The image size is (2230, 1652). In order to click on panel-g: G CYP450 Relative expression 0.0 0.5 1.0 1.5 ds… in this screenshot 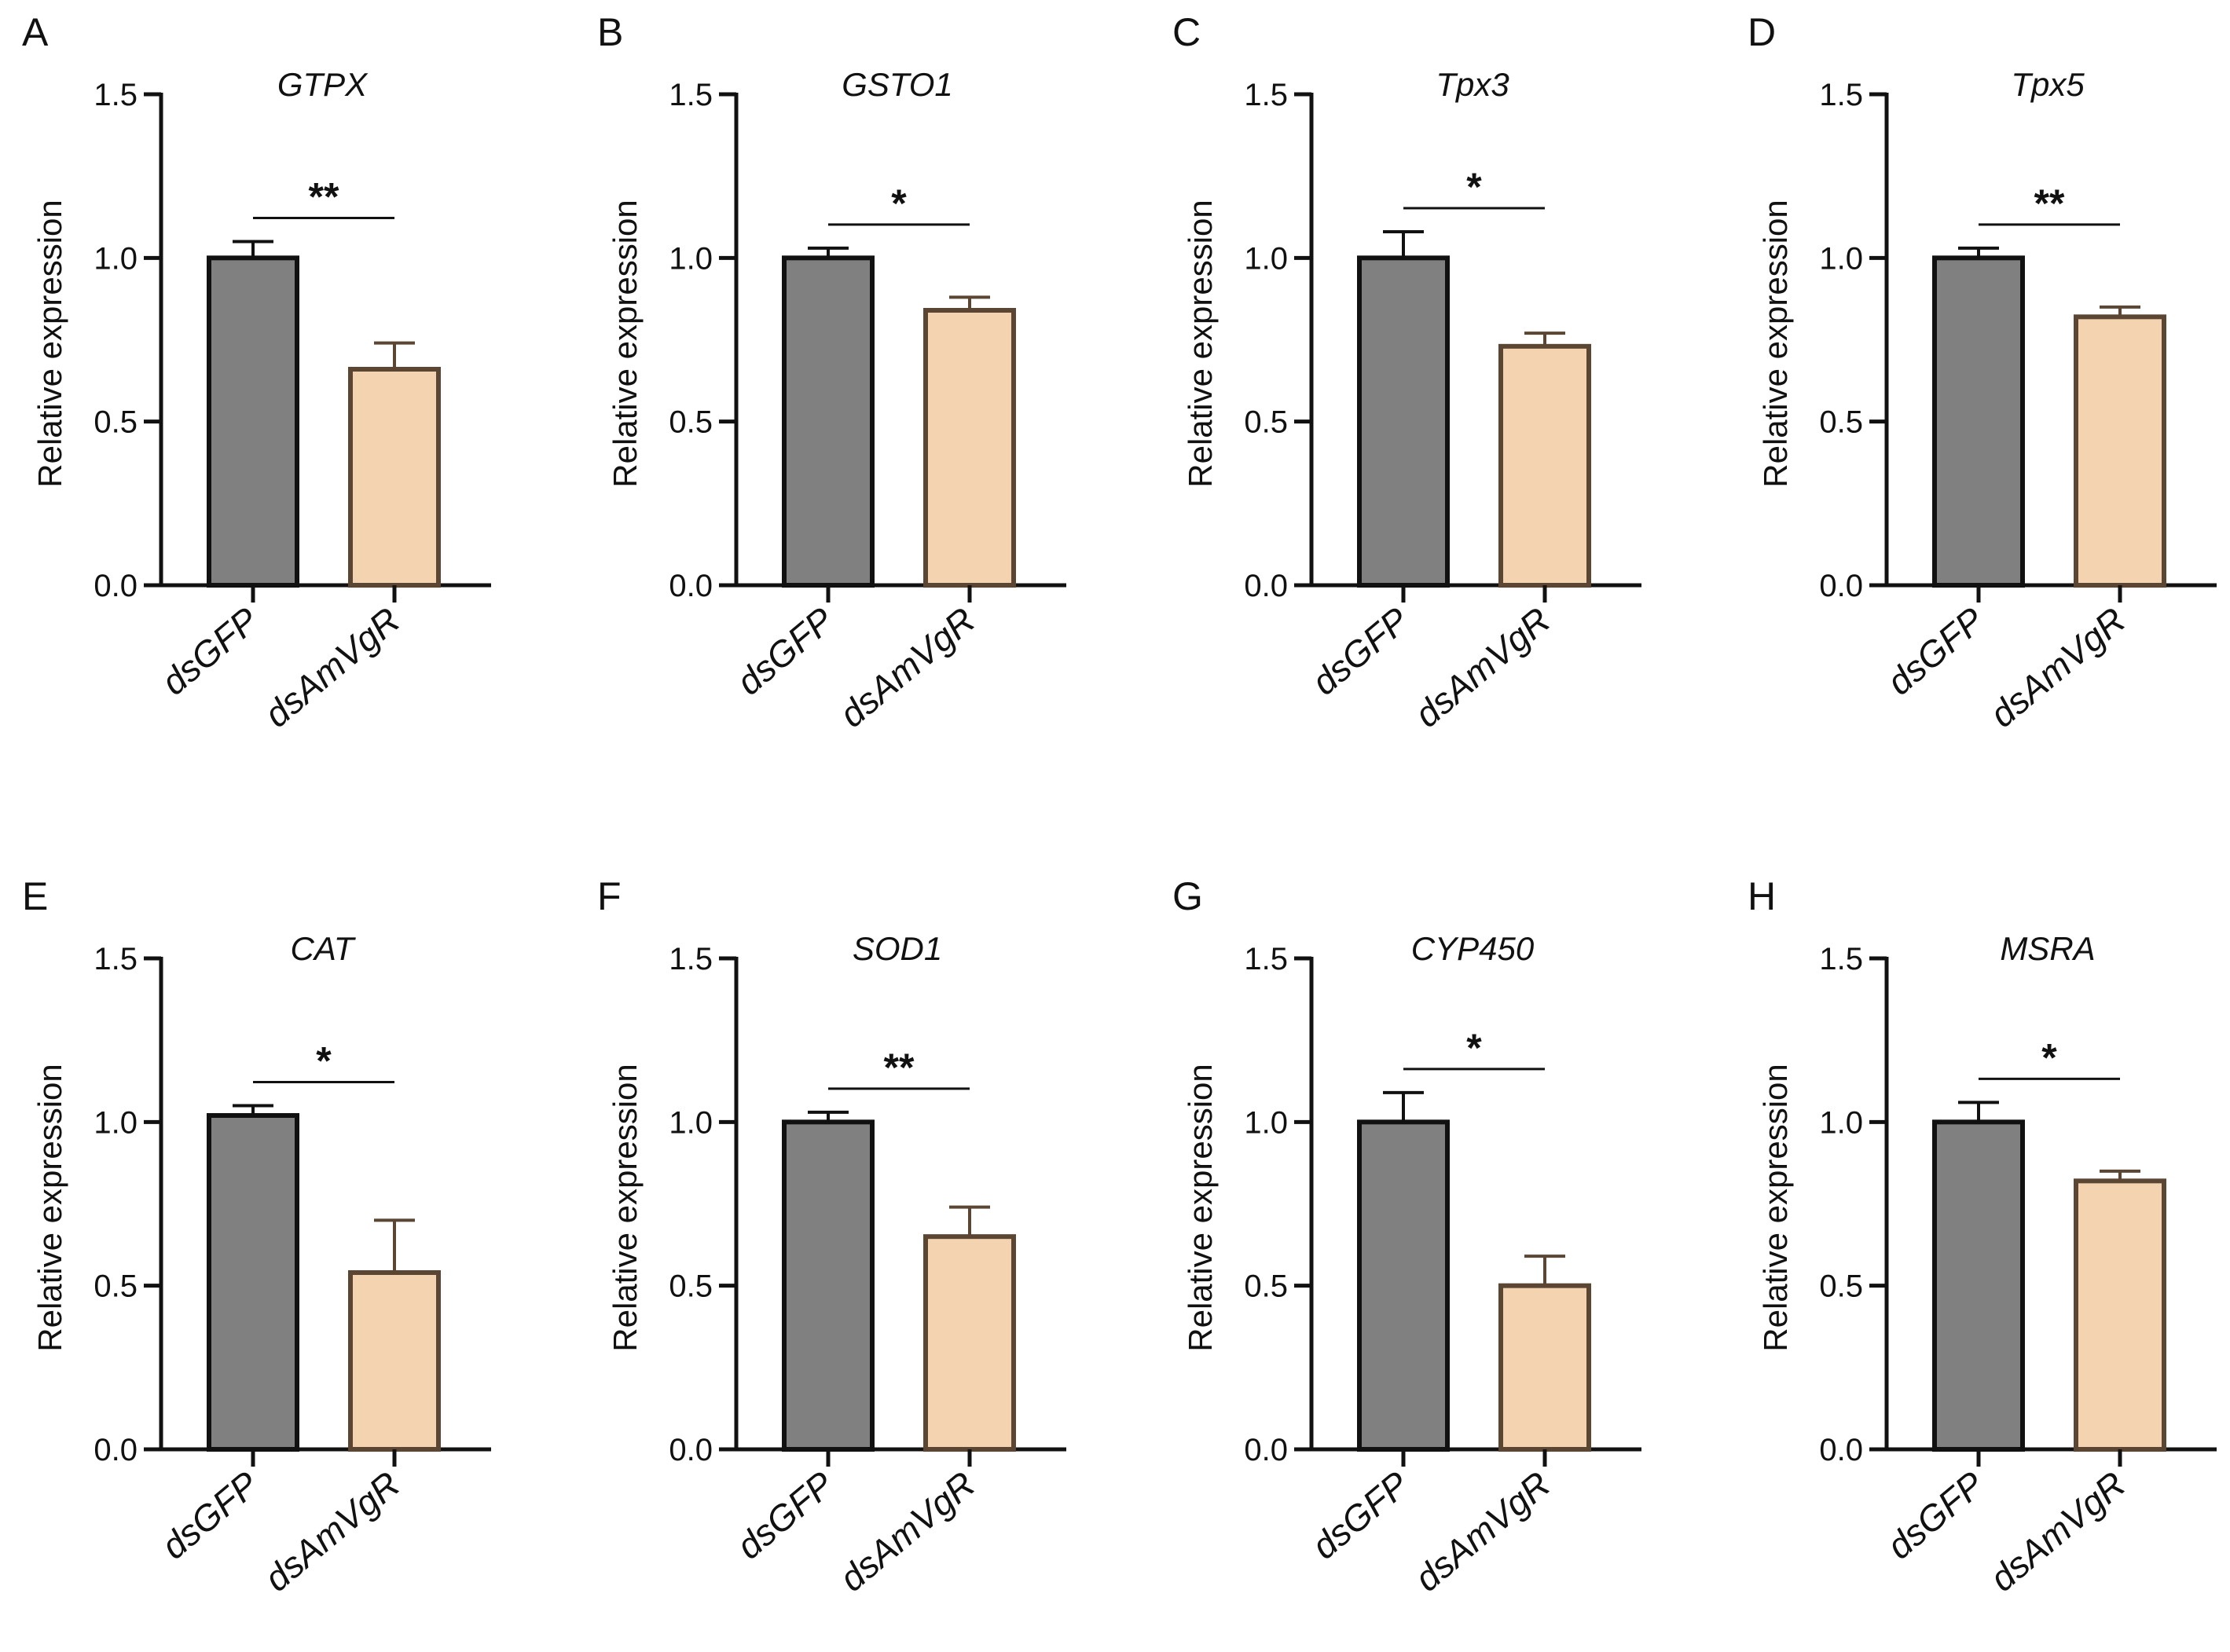, I will do `click(1406, 1236)`.